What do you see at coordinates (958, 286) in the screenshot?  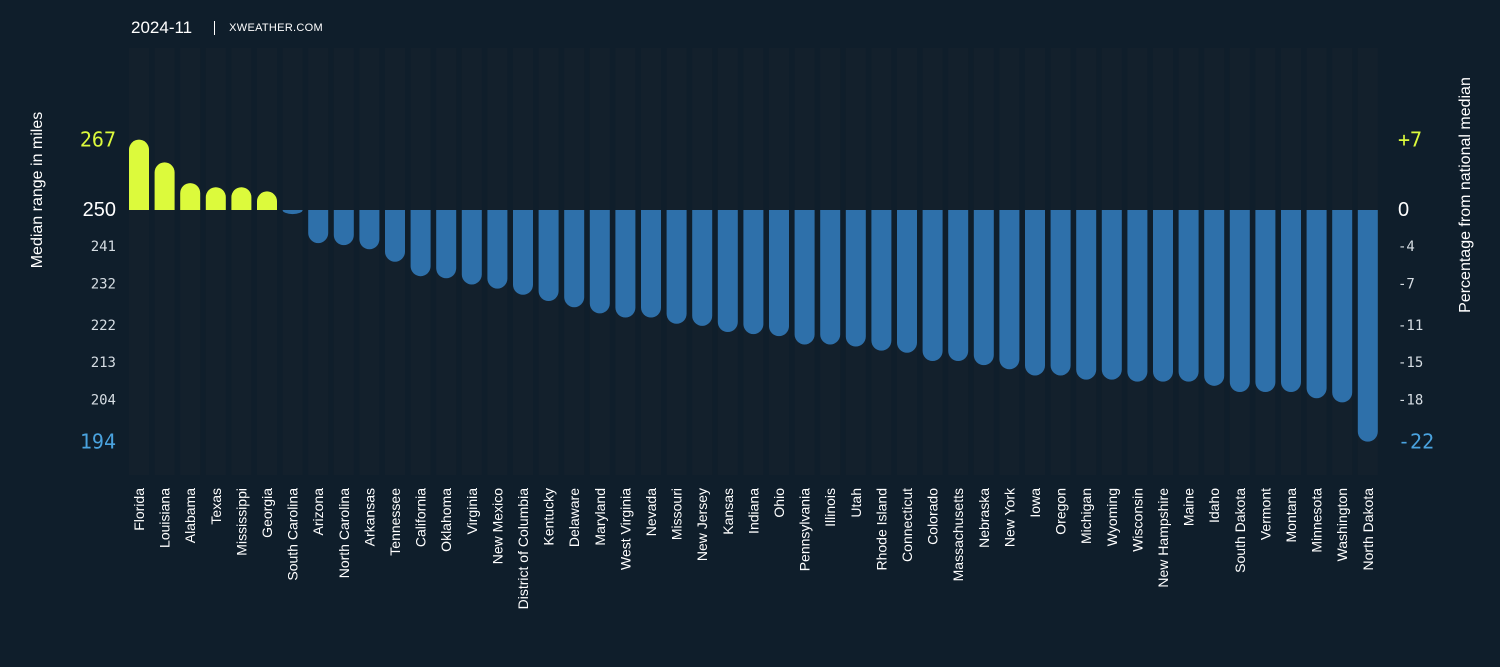 I see `bar-massachusetts` at bounding box center [958, 286].